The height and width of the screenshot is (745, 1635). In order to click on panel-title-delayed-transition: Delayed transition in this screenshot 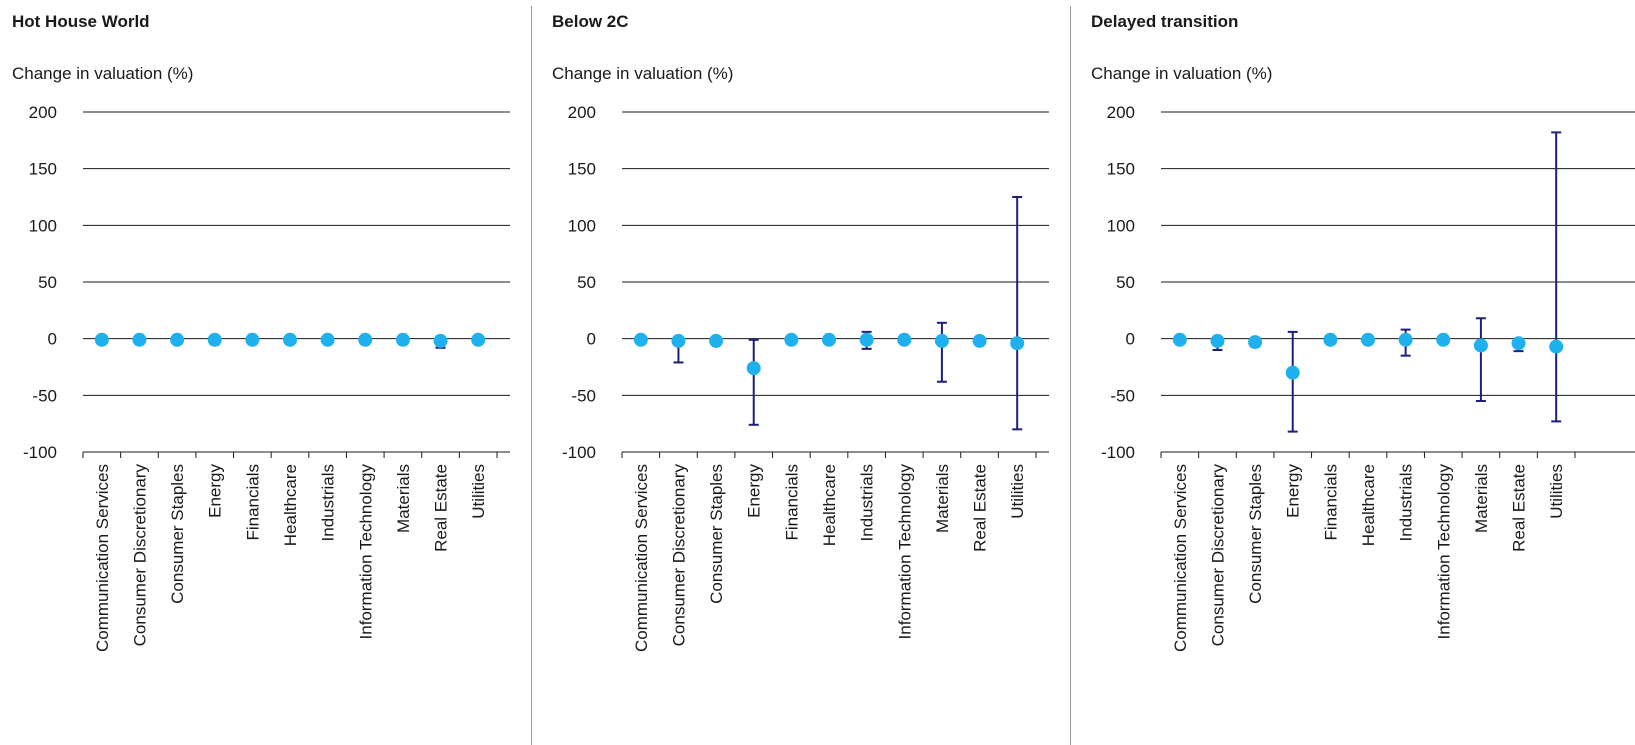, I will do `click(1165, 21)`.